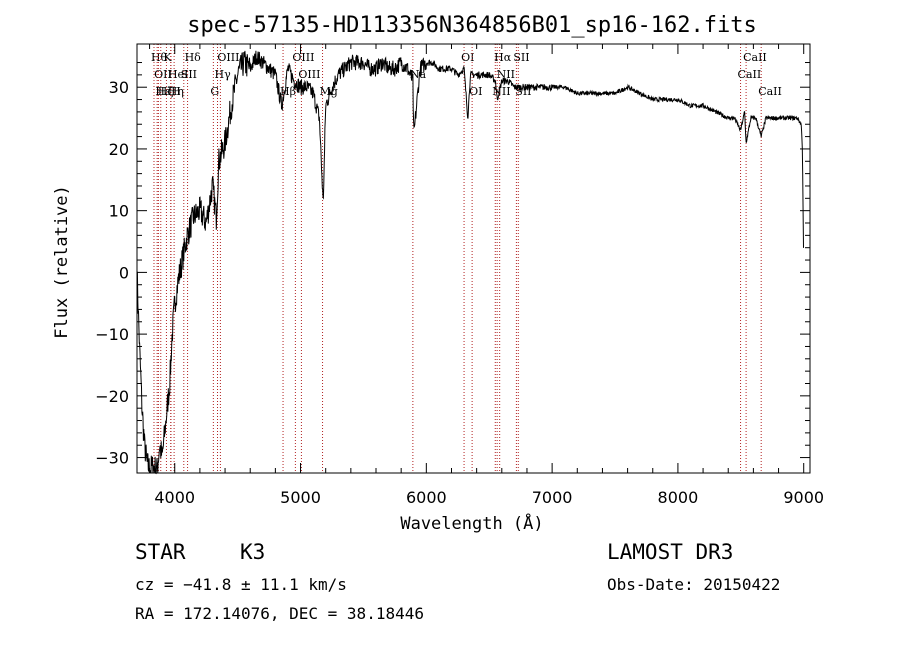 The image size is (900, 649). What do you see at coordinates (159, 57) in the screenshot?
I see `line-marker-label: Hθ` at bounding box center [159, 57].